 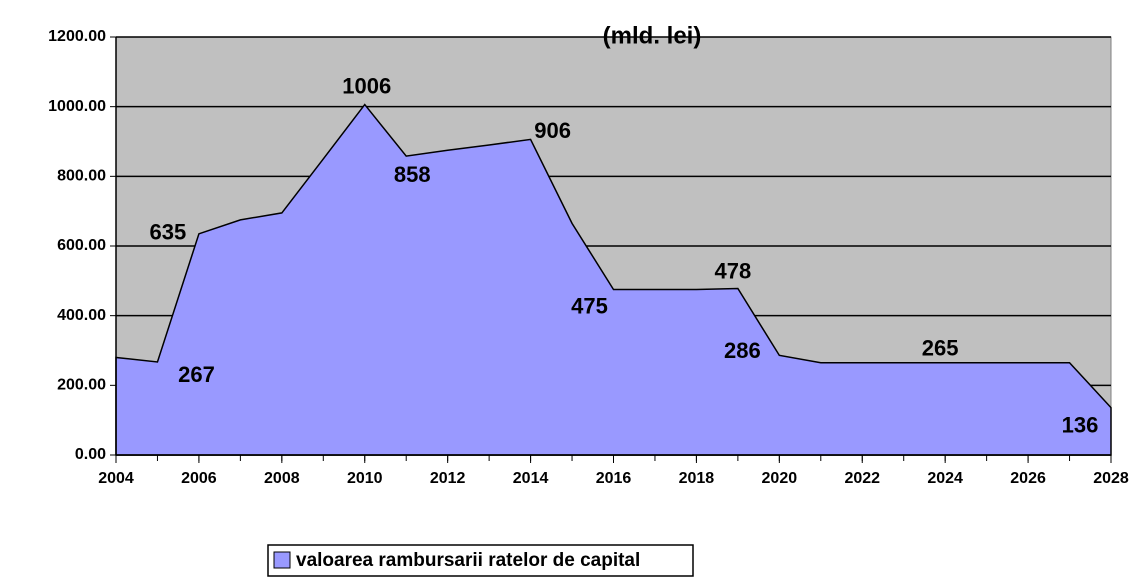 What do you see at coordinates (552, 130) in the screenshot?
I see `data-label: 906` at bounding box center [552, 130].